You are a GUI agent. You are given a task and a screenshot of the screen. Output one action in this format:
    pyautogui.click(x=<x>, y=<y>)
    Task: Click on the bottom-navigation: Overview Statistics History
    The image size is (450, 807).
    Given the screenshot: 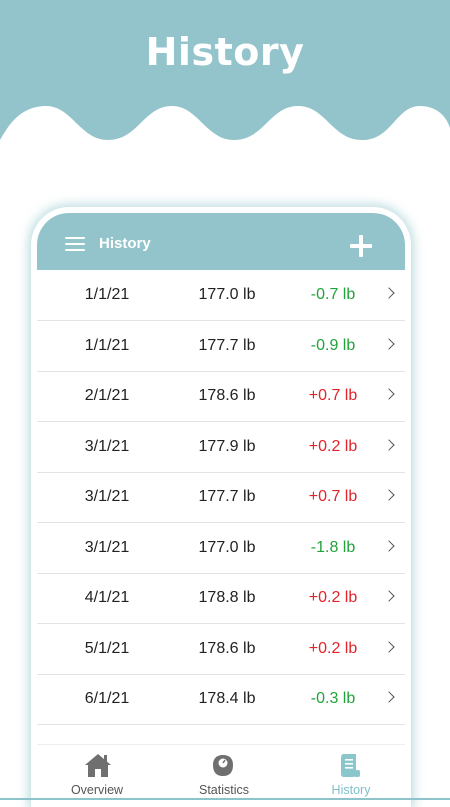 What is the action you would take?
    pyautogui.click(x=221, y=775)
    